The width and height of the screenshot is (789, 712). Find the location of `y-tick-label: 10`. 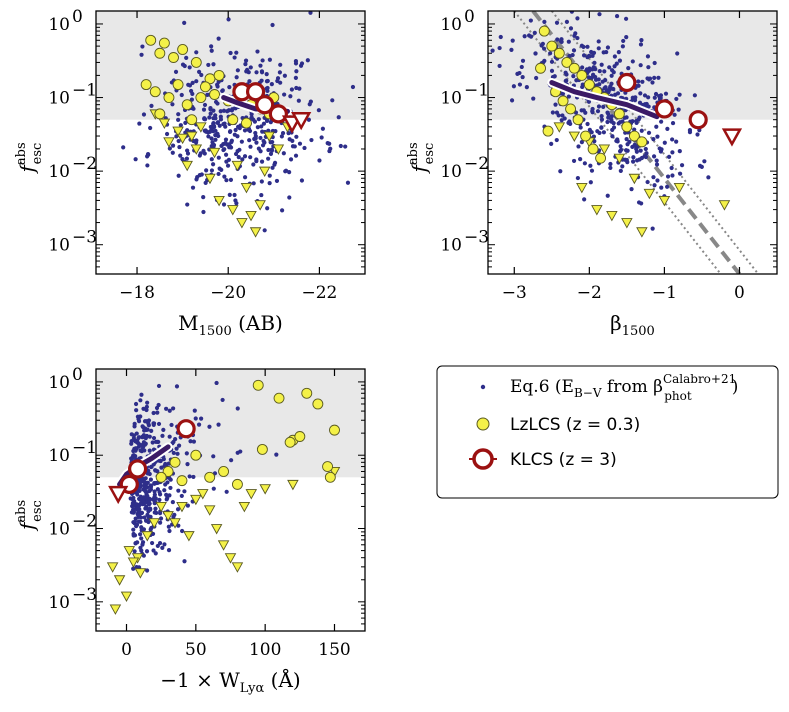

y-tick-label: 10 is located at coordinates (59, 383).